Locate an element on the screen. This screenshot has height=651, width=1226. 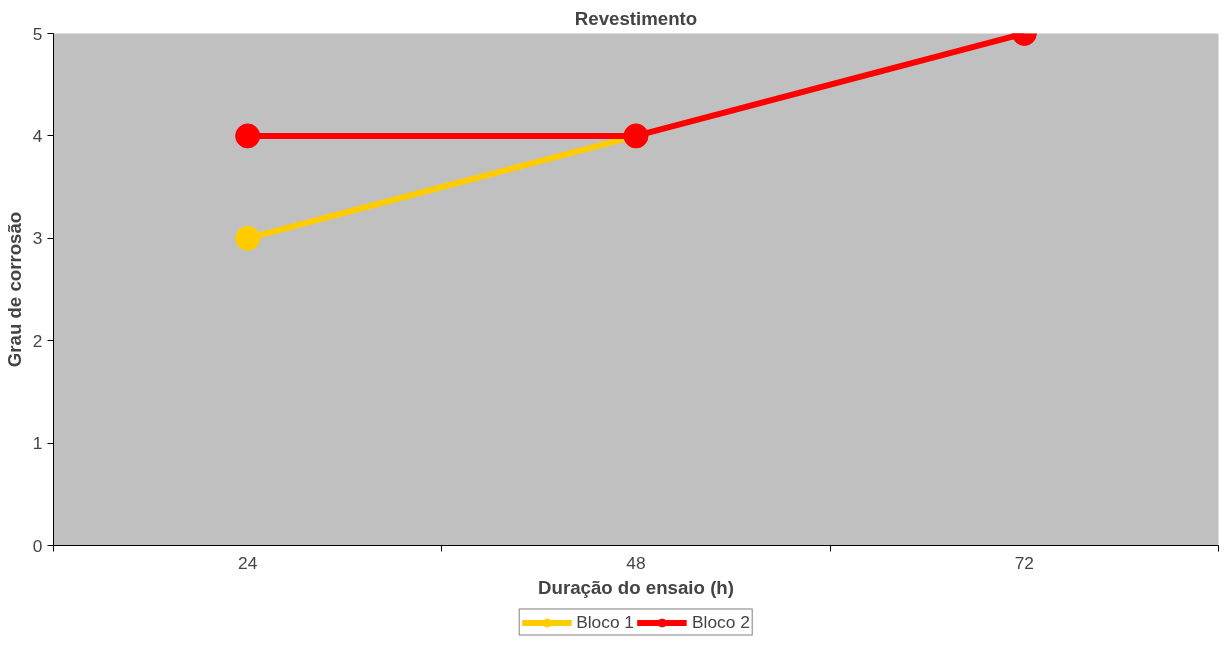
y-tick-label: 1 is located at coordinates (37, 443).